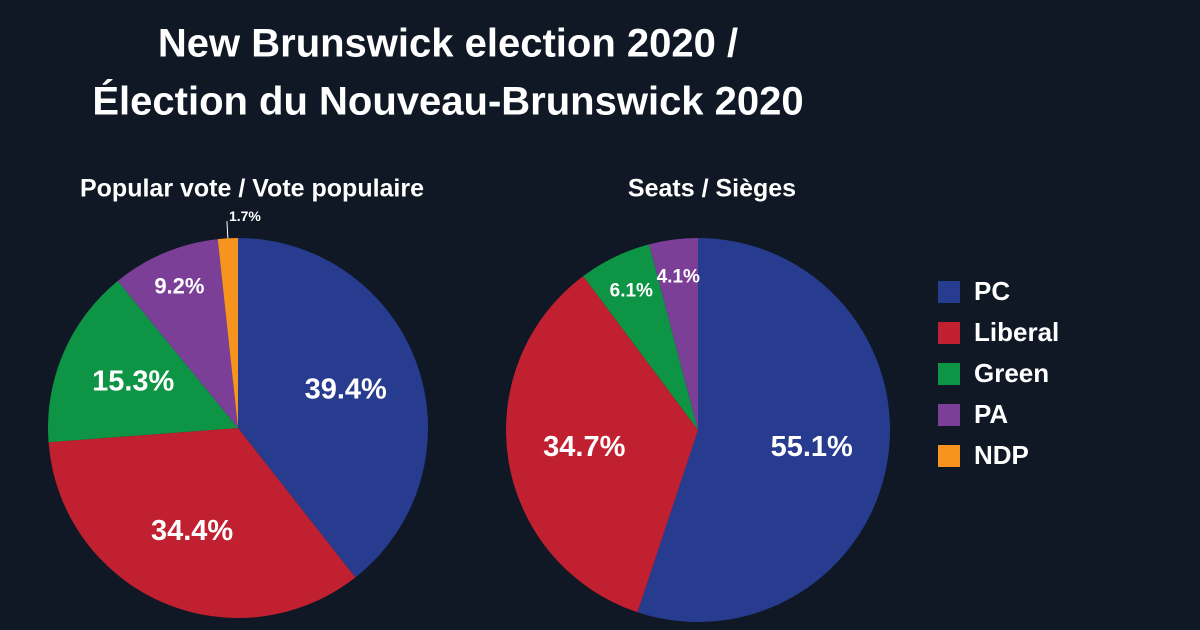 This screenshot has height=630, width=1200. I want to click on data-label: 39.4%, so click(346, 389).